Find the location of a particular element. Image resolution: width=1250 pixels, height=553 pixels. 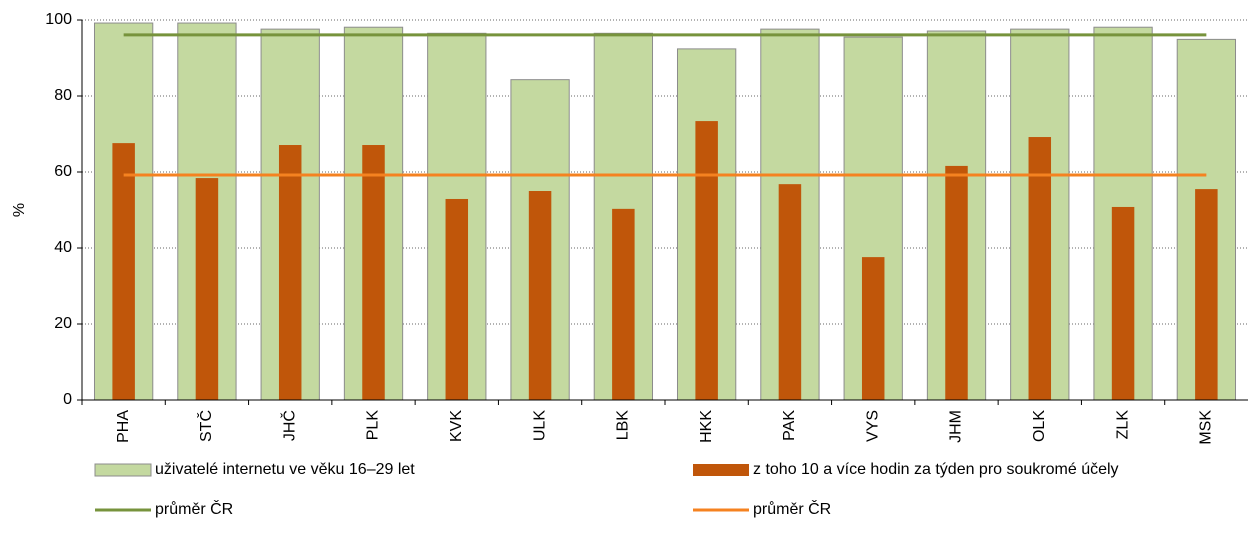

x-tick-label: HKK is located at coordinates (706, 426).